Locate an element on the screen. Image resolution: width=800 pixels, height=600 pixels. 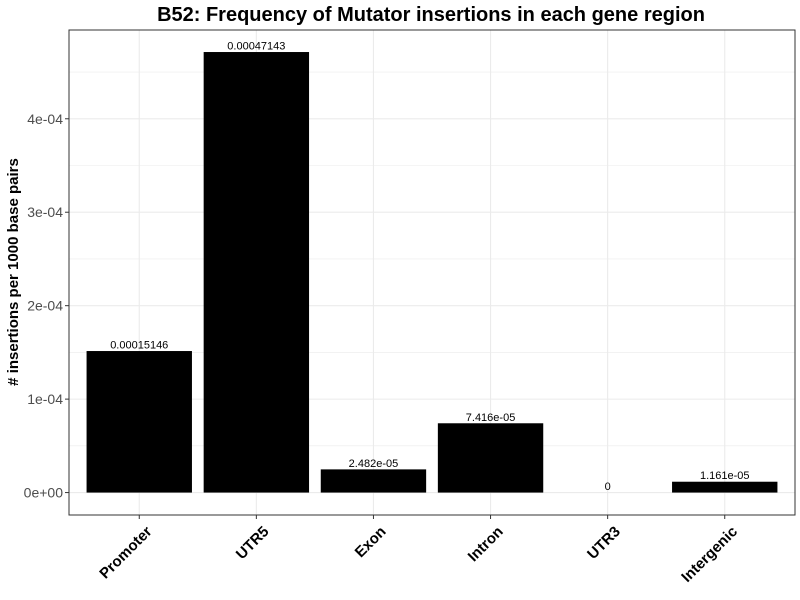
data-label: 2.482e-05 is located at coordinates (374, 464).